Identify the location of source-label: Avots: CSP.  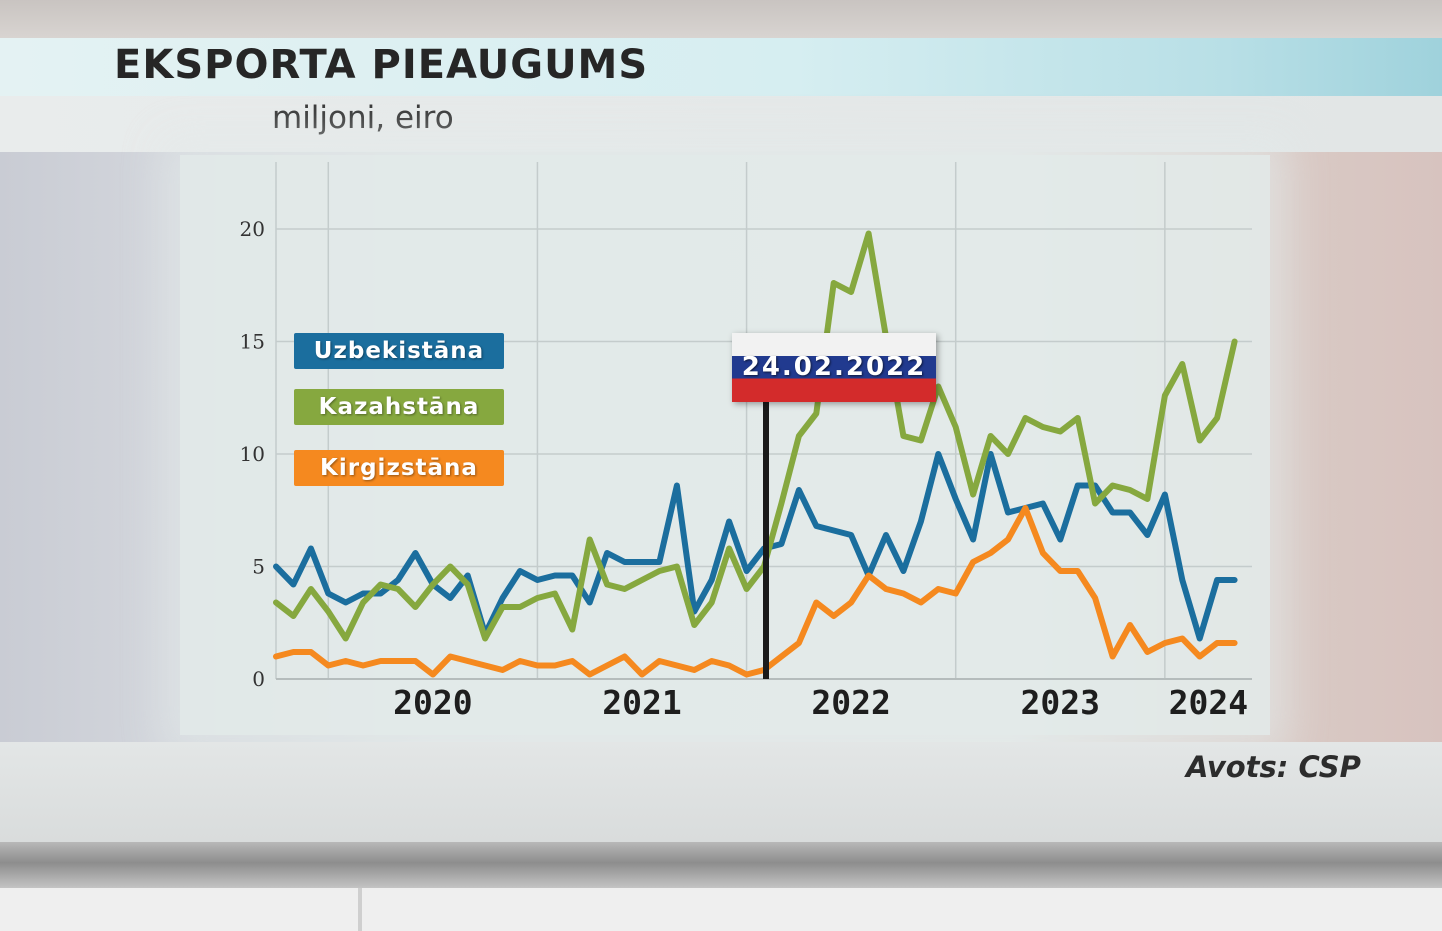
(1273, 767).